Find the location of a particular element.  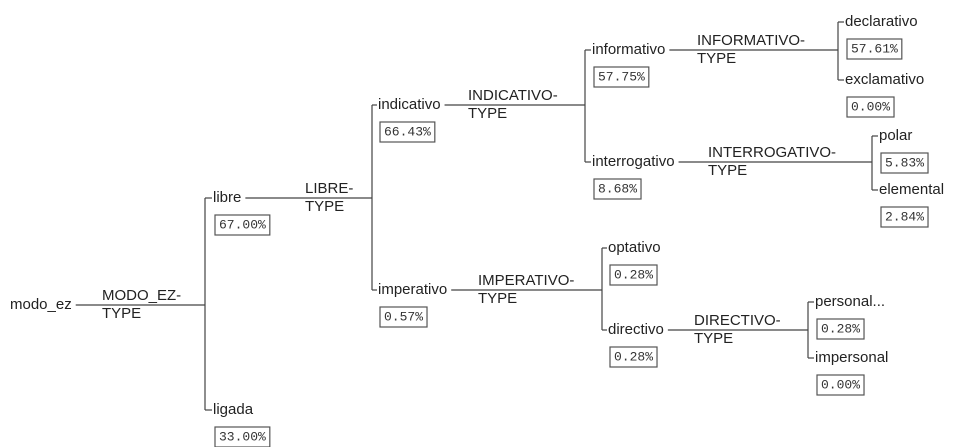

node-label: libre is located at coordinates (227, 197).